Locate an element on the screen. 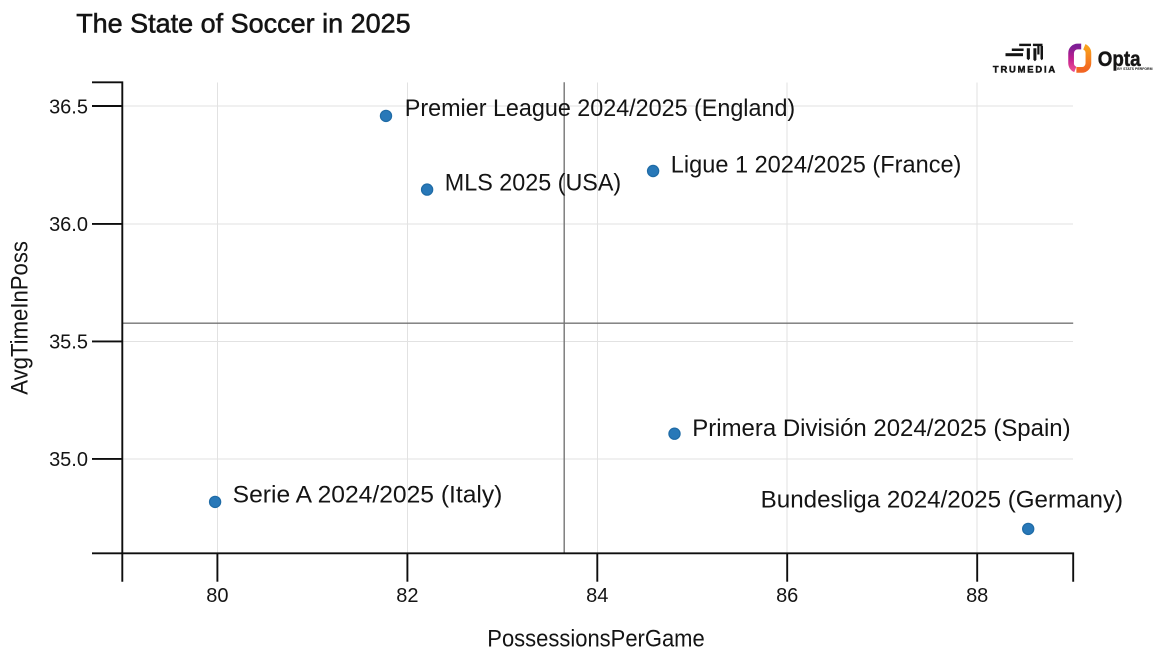 The image size is (1168, 657). svg-text: MLS 2025 (USA) is located at coordinates (533, 182).